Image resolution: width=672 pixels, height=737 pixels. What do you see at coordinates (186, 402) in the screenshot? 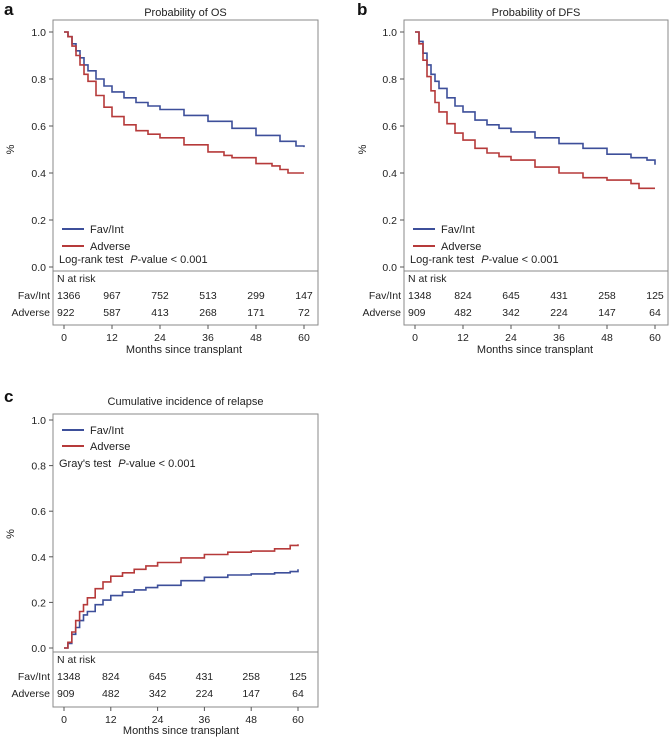
I see `chart-title: Cumulative incidence of relapse` at bounding box center [186, 402].